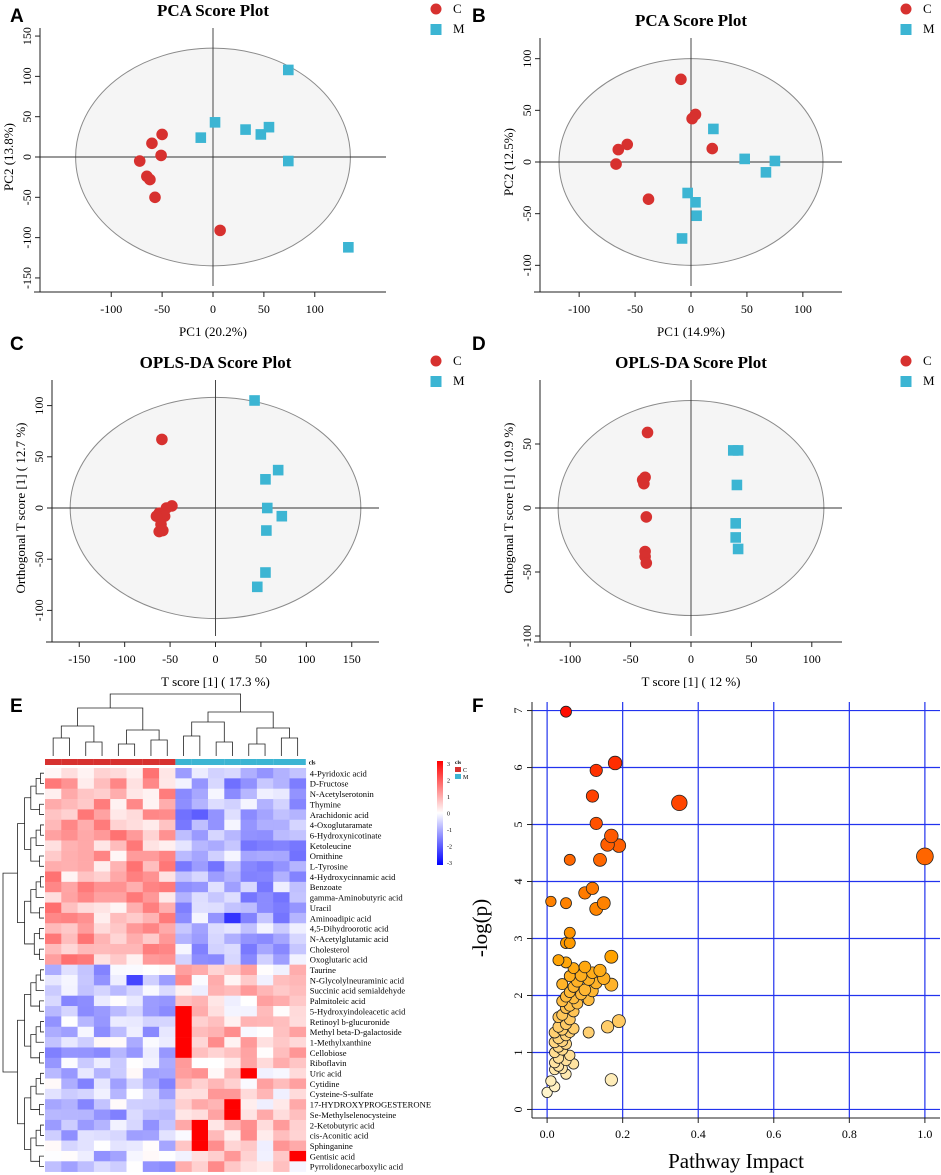 Image resolution: width=941 pixels, height=1175 pixels. I want to click on y-tick-label: 0, so click(518, 1109).